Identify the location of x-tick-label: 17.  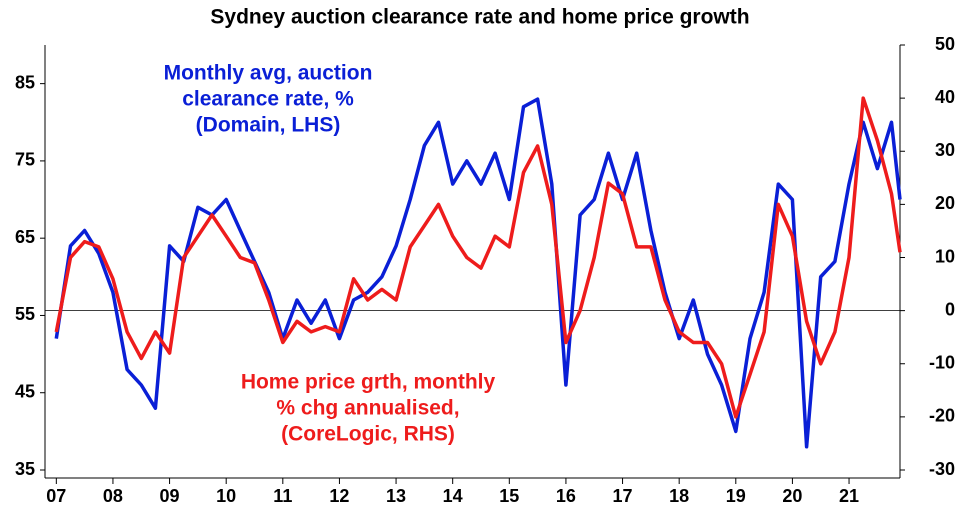
(623, 496).